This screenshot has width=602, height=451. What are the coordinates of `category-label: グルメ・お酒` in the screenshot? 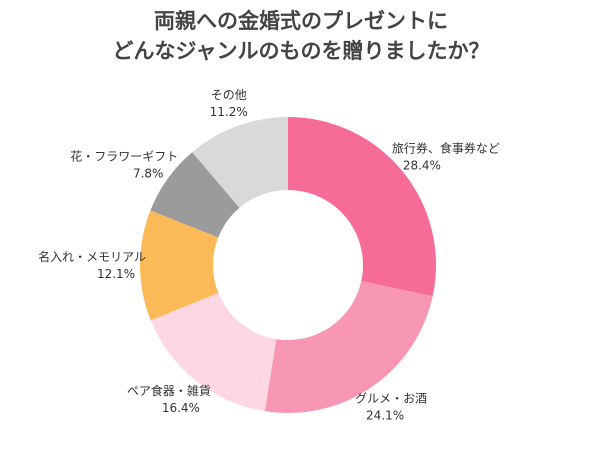 It's located at (391, 398).